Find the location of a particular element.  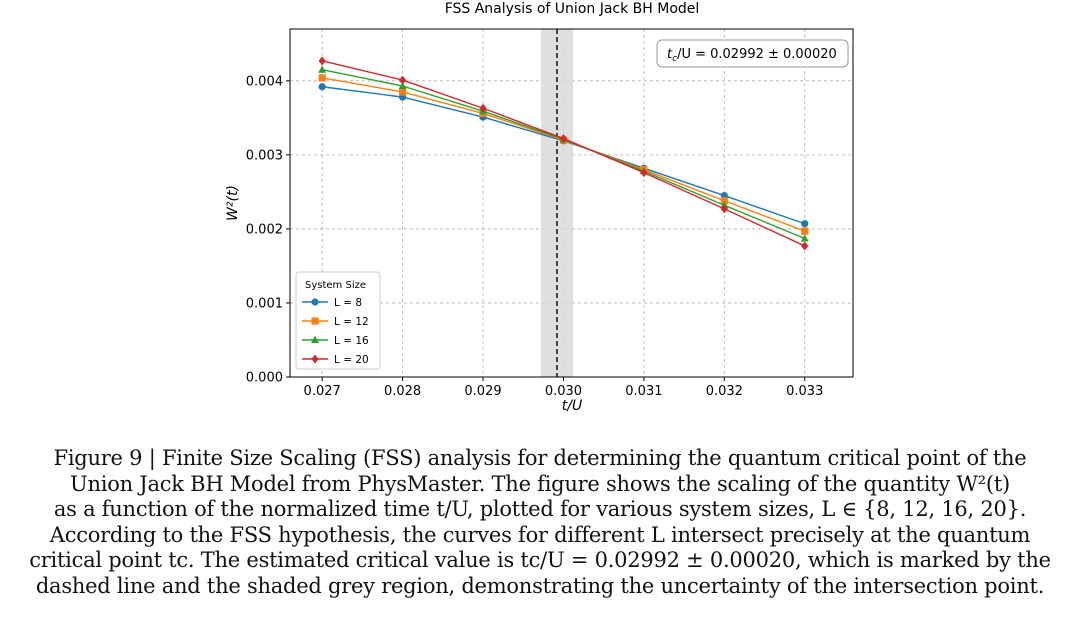

legend-entry-1: L = 8 is located at coordinates (332, 303).